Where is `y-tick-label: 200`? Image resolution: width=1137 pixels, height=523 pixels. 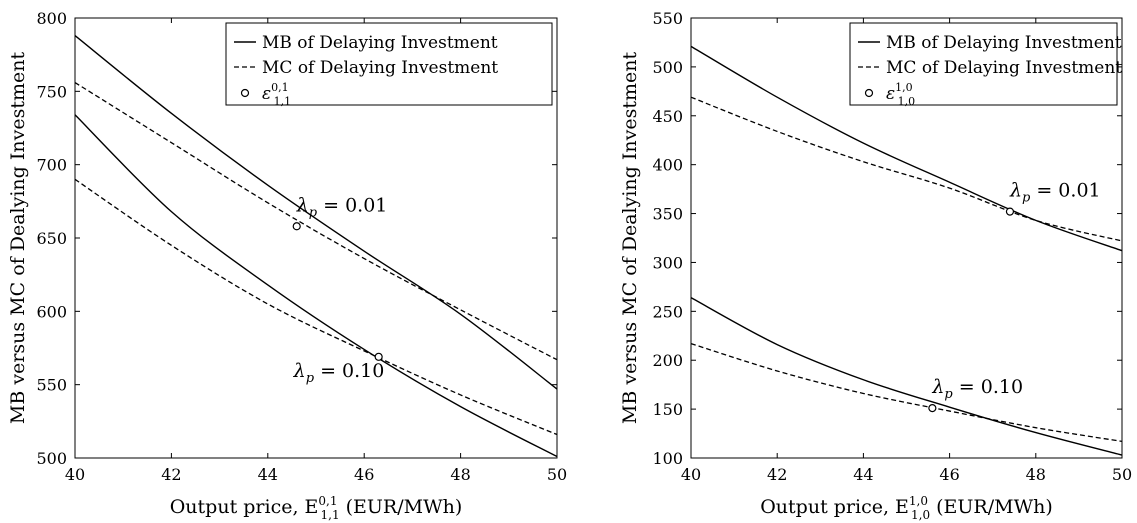 y-tick-label: 200 is located at coordinates (667, 360).